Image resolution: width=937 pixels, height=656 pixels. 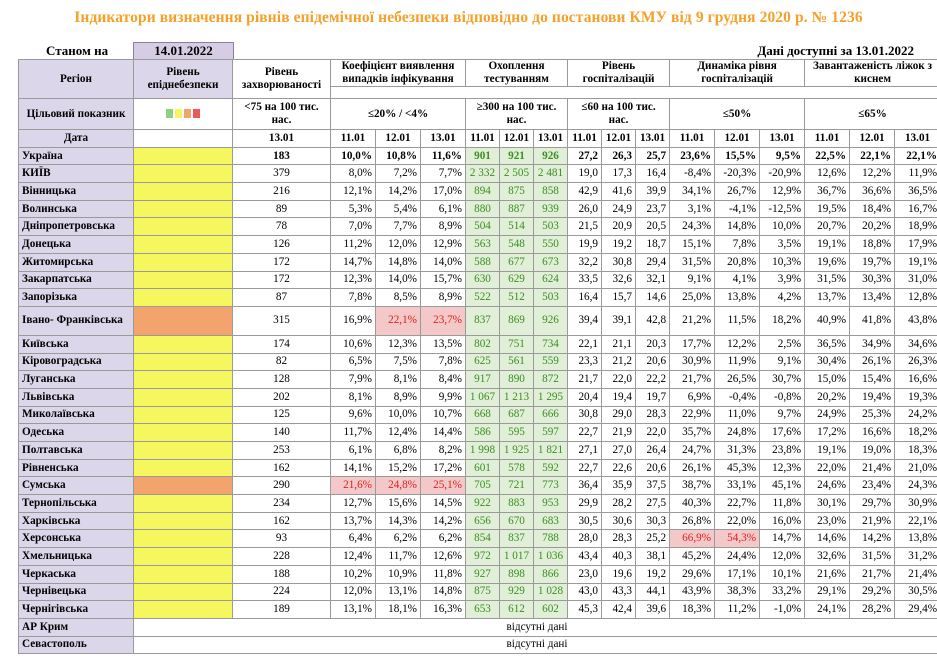 What do you see at coordinates (872, 486) in the screenshot?
I see `oxygen-value: 23,4%` at bounding box center [872, 486].